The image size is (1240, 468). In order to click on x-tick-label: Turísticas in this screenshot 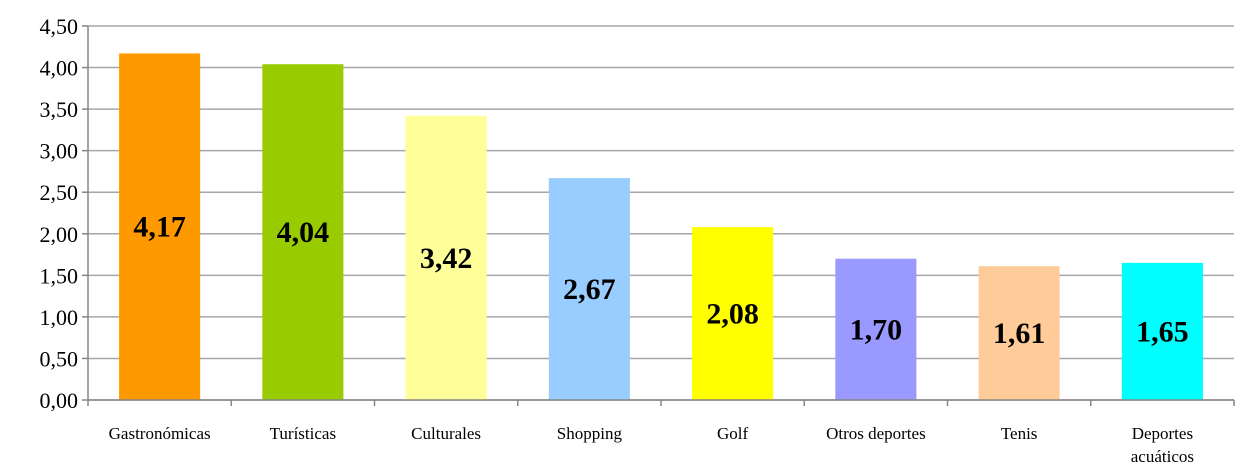, I will do `click(303, 433)`.